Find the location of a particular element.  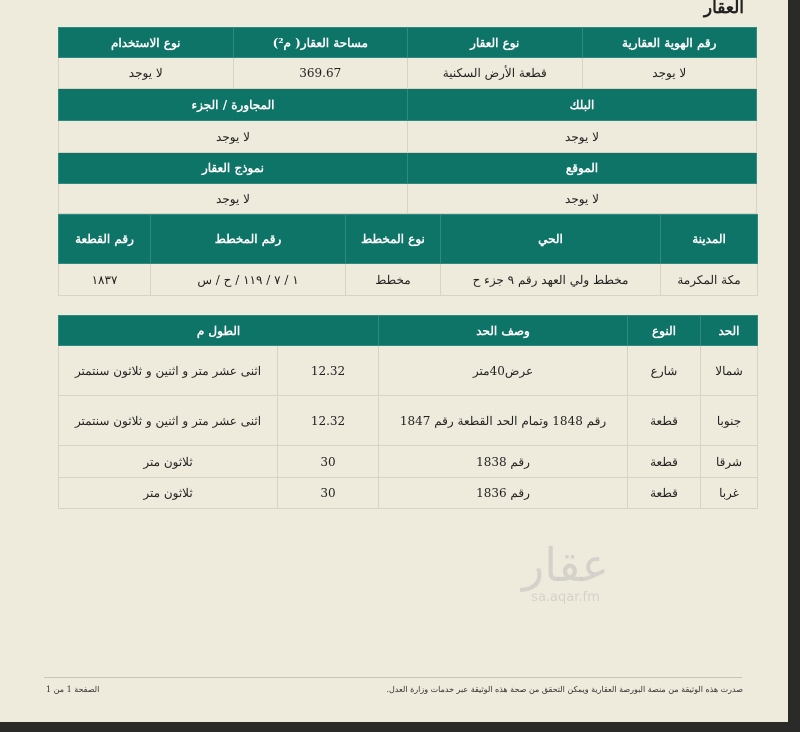

watermark-logo: عقار is located at coordinates (565, 565).